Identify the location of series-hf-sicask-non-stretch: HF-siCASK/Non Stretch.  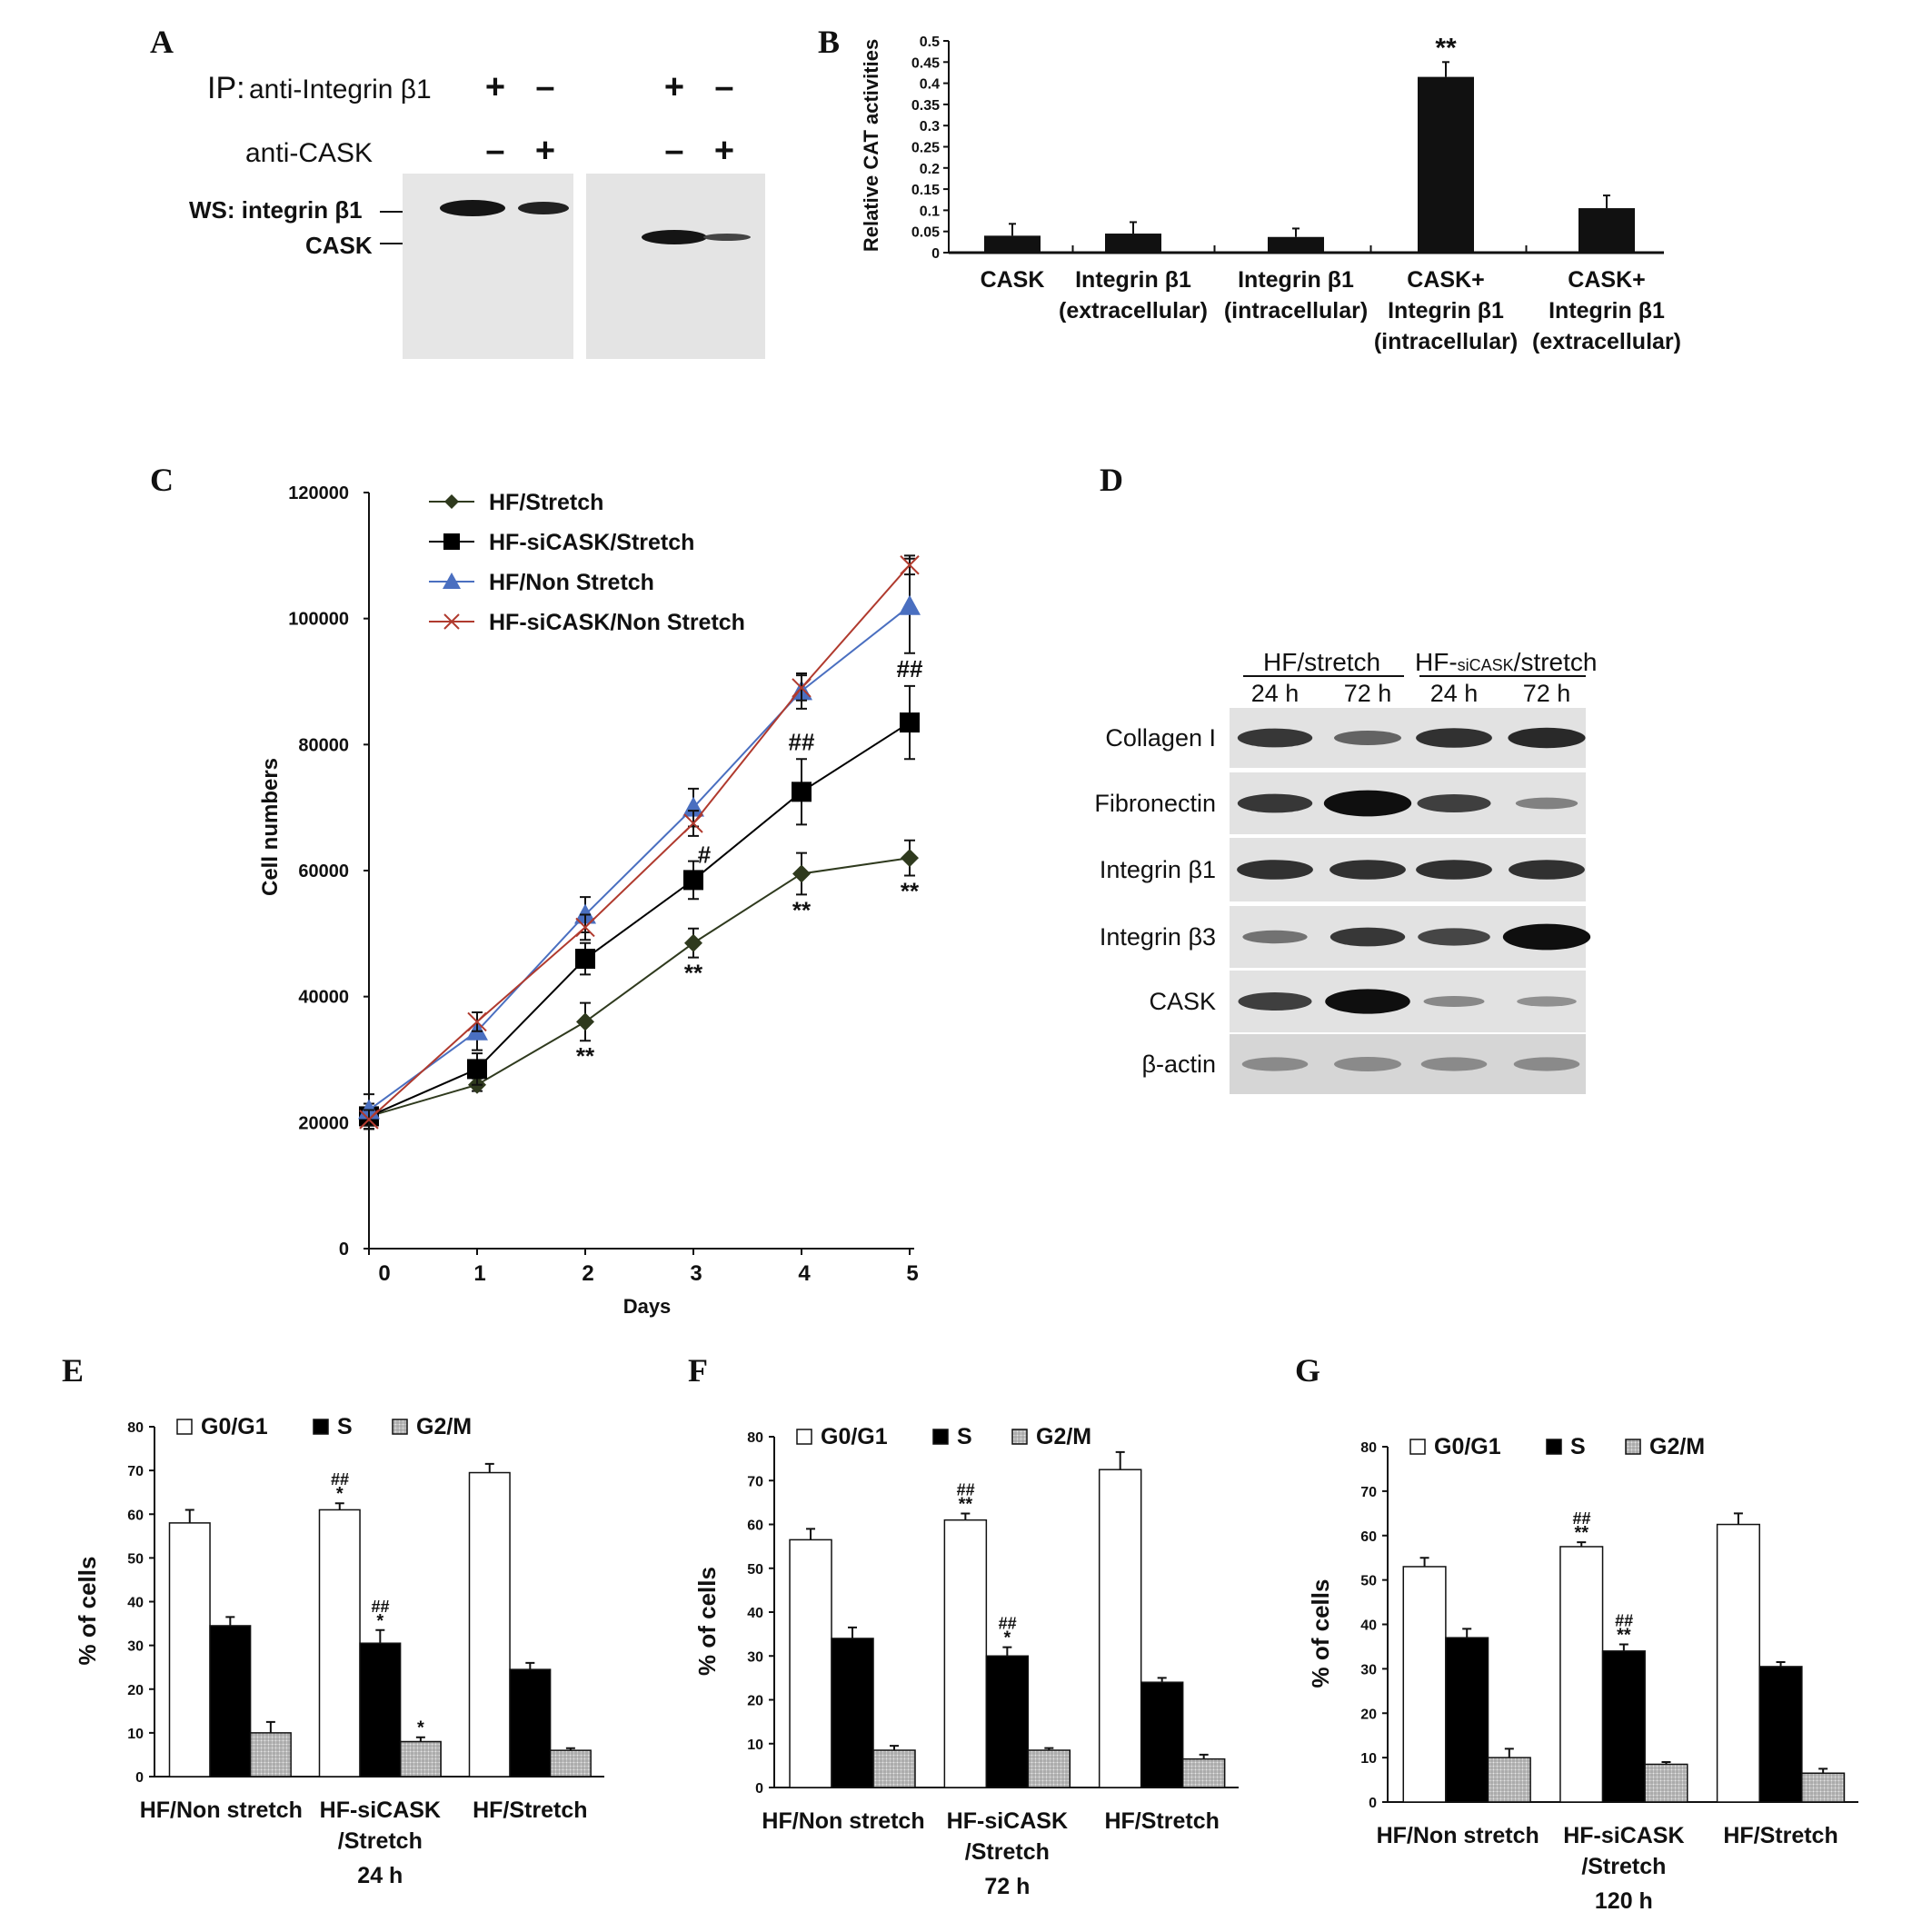
(639, 842).